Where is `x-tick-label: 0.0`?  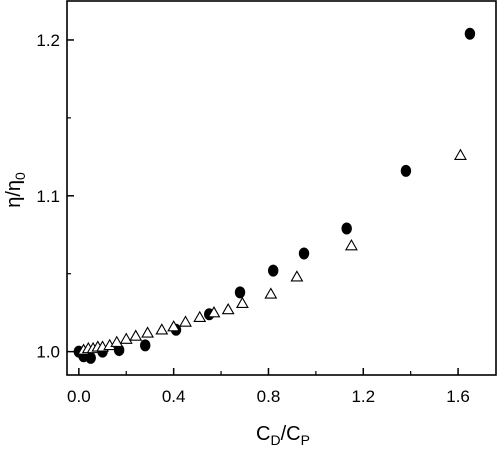
x-tick-label: 0.0 is located at coordinates (79, 396).